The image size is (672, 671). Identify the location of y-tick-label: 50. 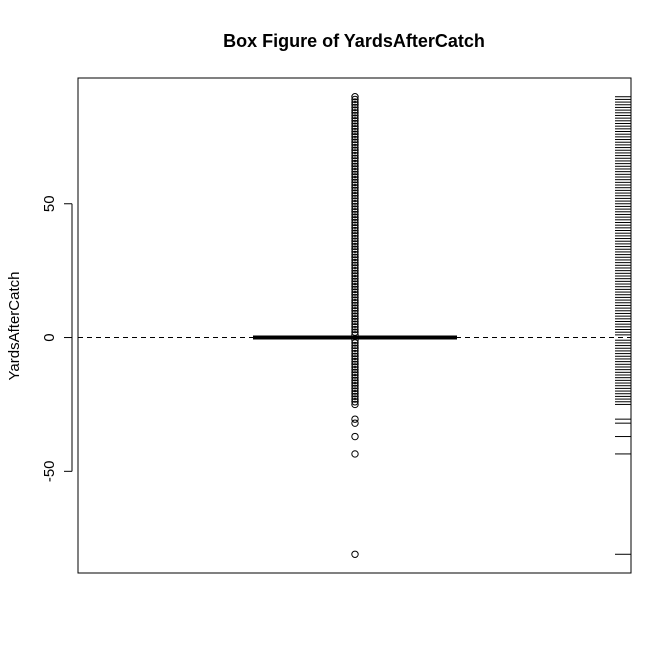
(49, 203).